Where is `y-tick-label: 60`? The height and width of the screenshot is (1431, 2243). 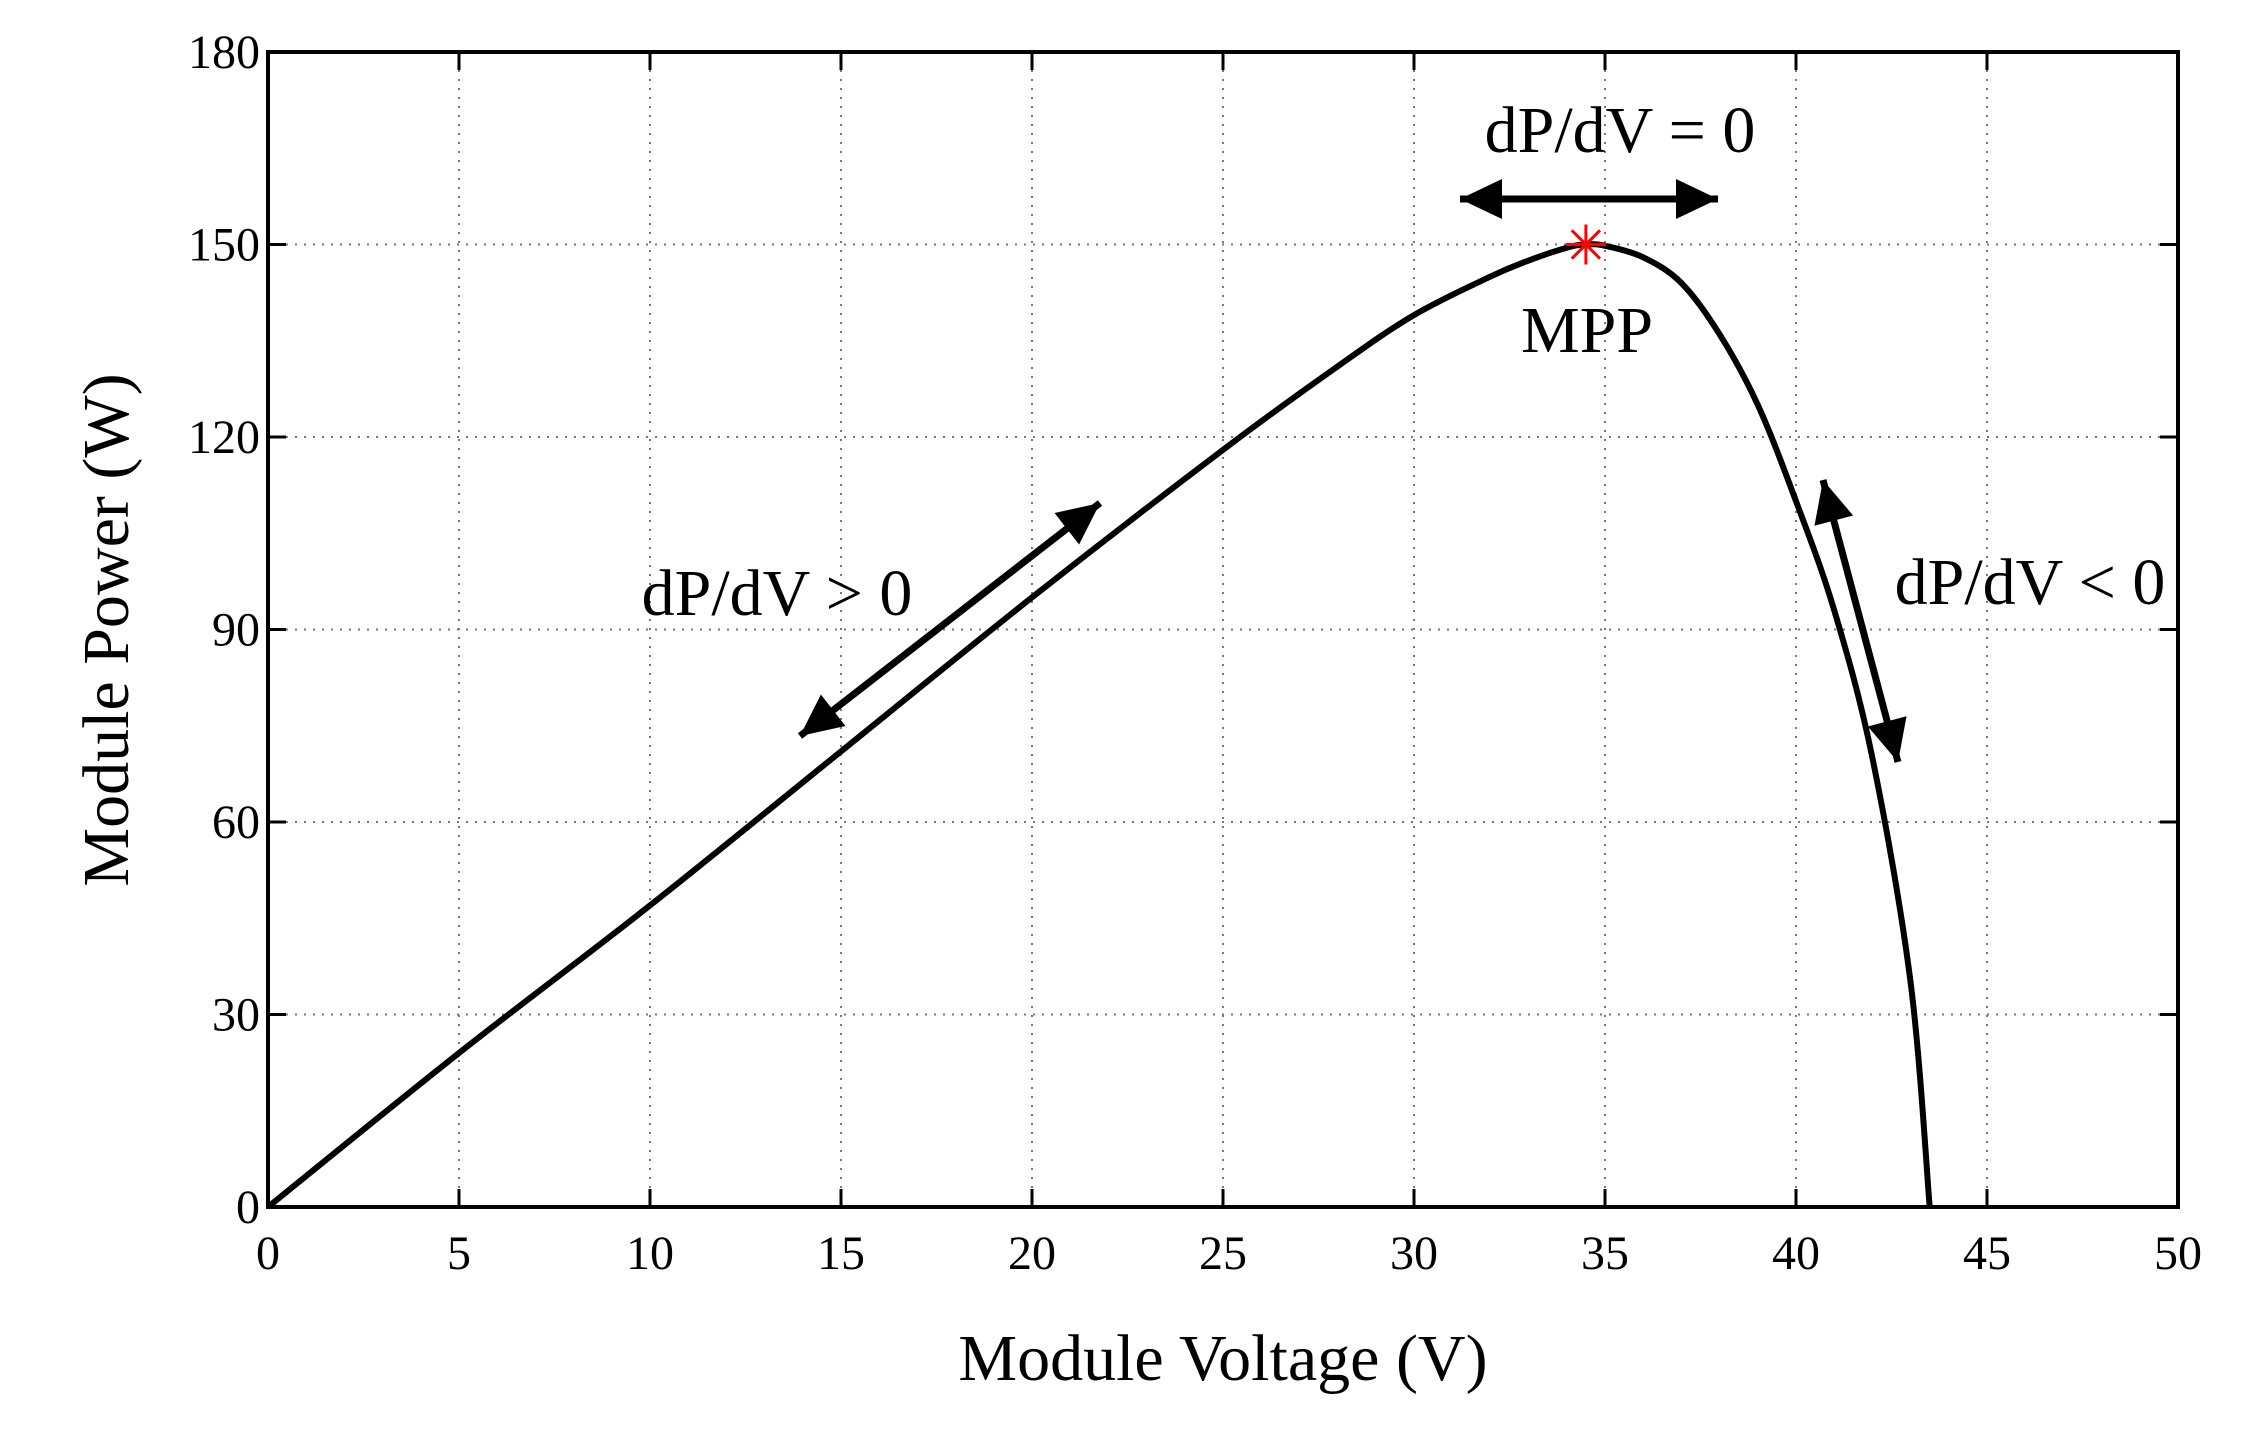
y-tick-label: 60 is located at coordinates (236, 822).